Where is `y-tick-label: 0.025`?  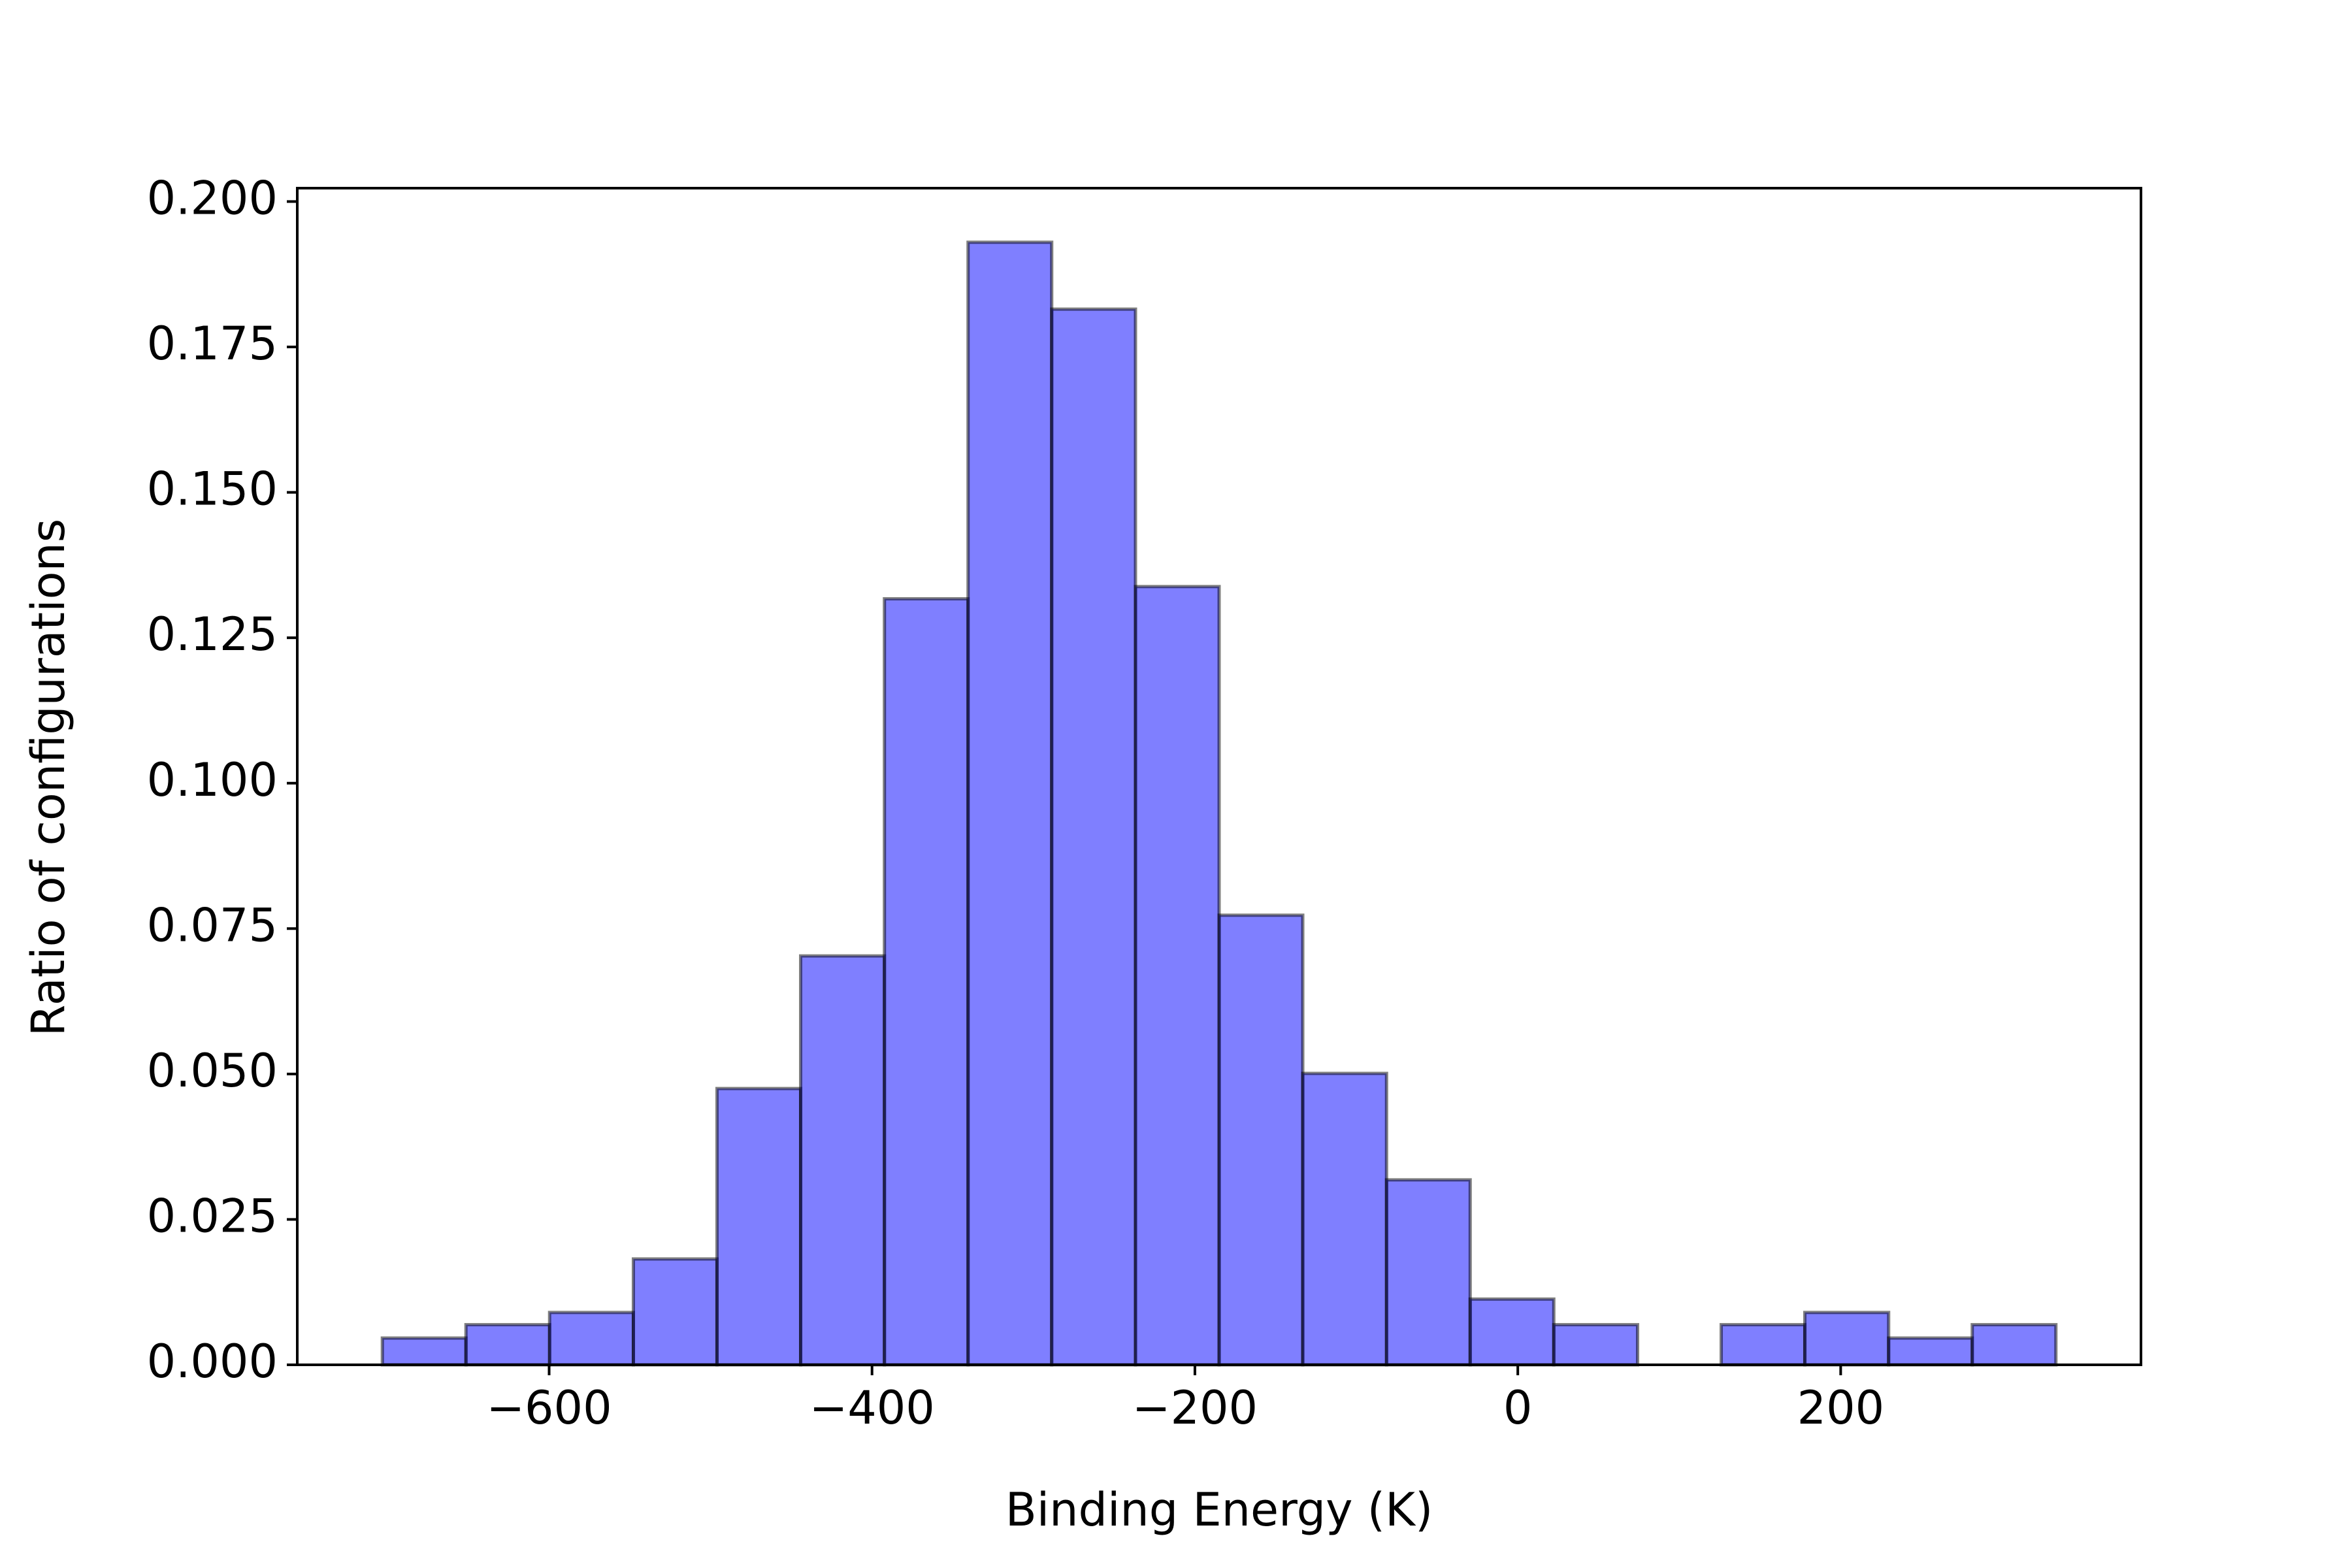
y-tick-label: 0.025 is located at coordinates (212, 1216).